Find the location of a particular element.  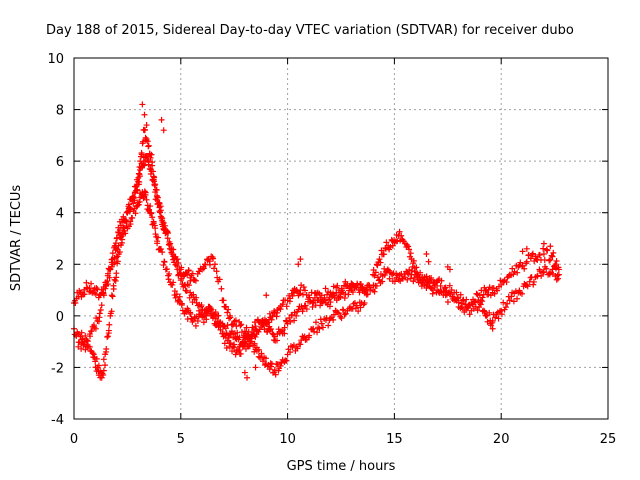

x-tick-label: 5 is located at coordinates (181, 439).